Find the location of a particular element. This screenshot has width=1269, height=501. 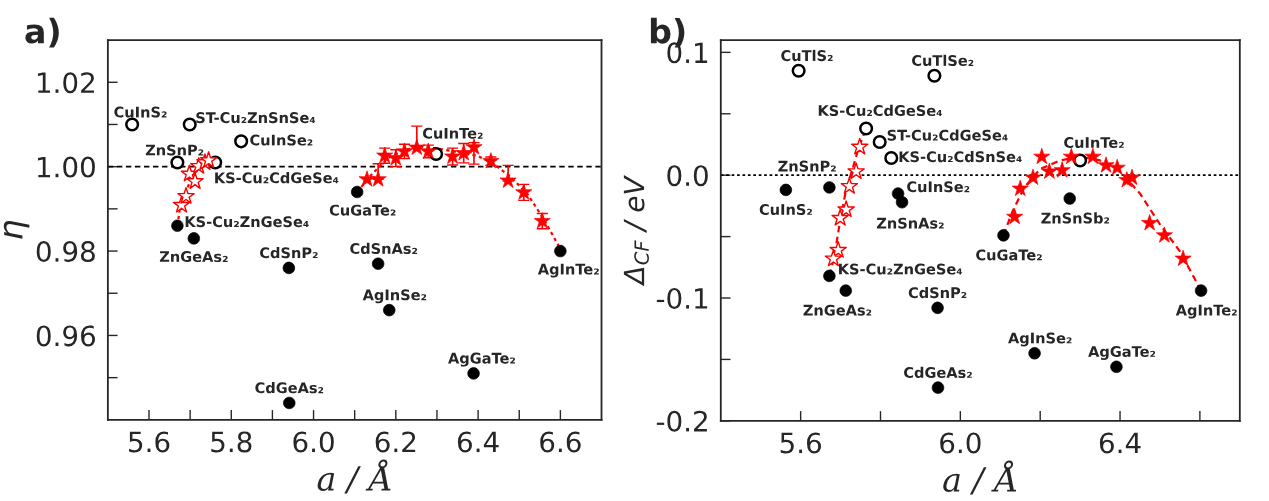

annotation: CuTlS₂ is located at coordinates (807, 55).